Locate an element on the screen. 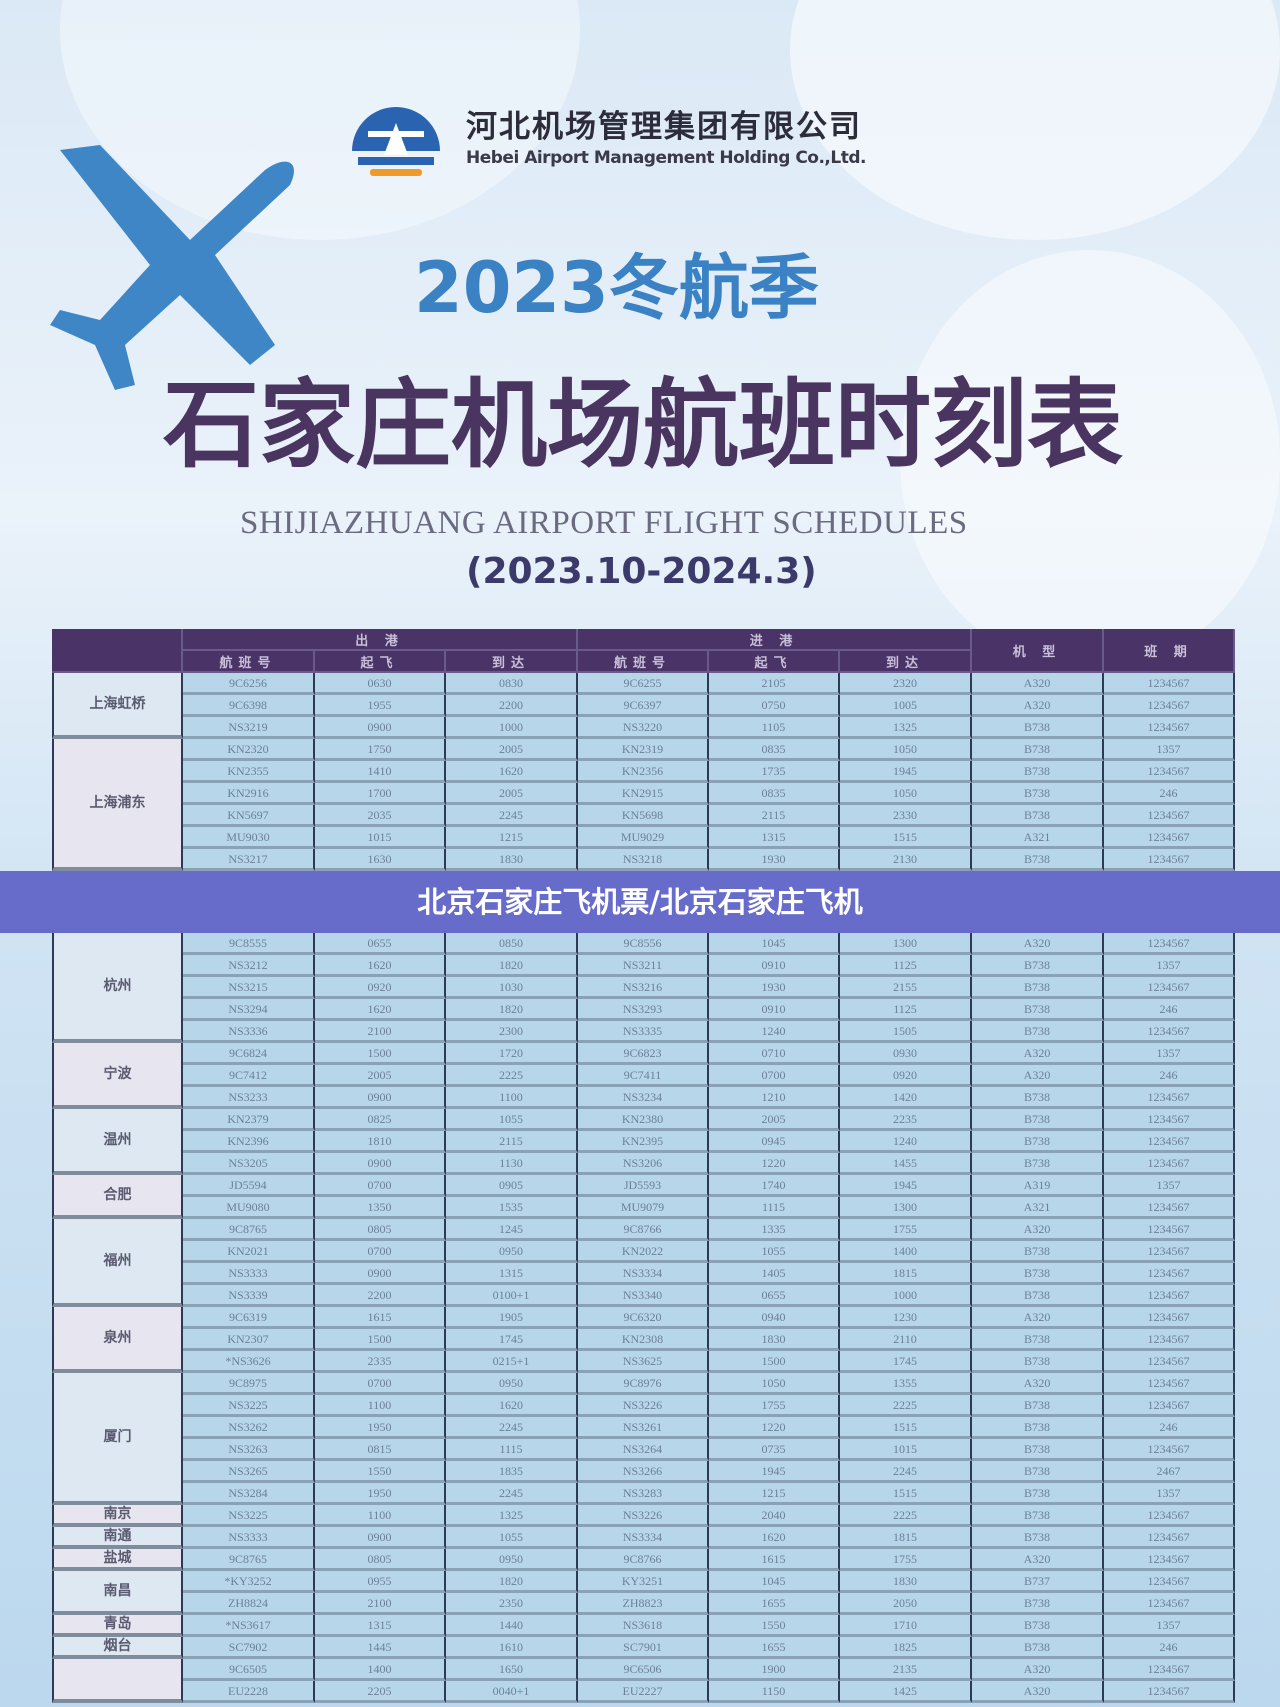  out-arr-cell: 0850 is located at coordinates (512, 944).